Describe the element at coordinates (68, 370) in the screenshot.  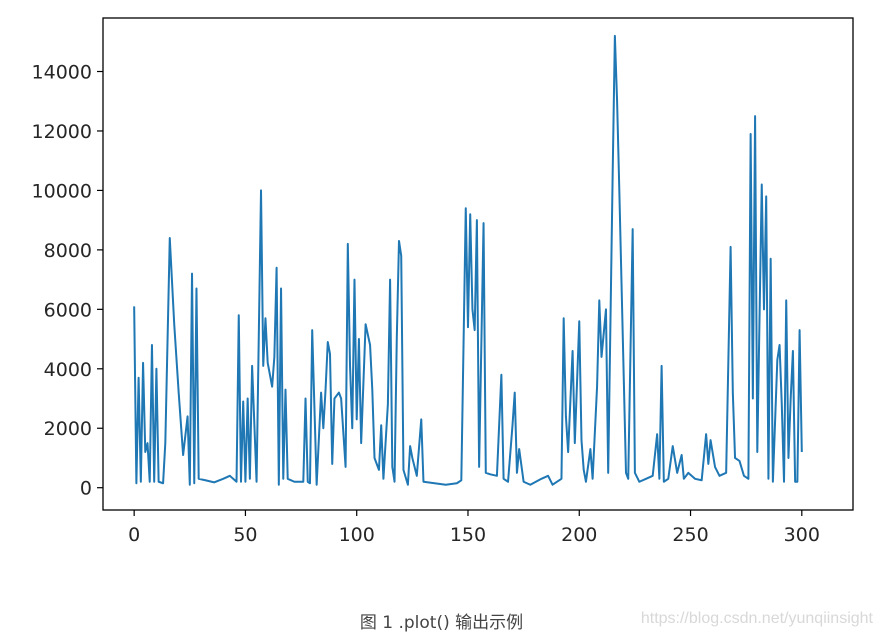
I see `y-tick-label: 4000` at that location.